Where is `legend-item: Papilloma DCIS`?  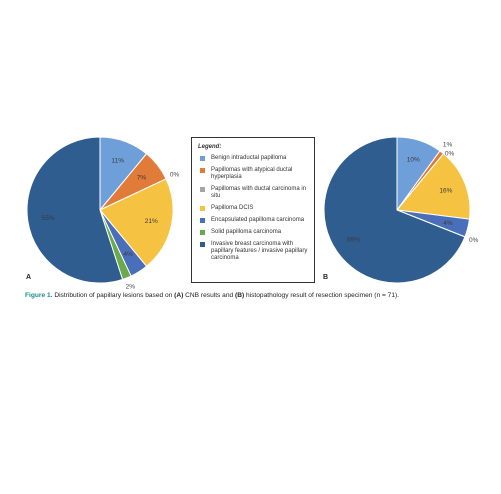
legend-item: Papilloma DCIS is located at coordinates (253, 208).